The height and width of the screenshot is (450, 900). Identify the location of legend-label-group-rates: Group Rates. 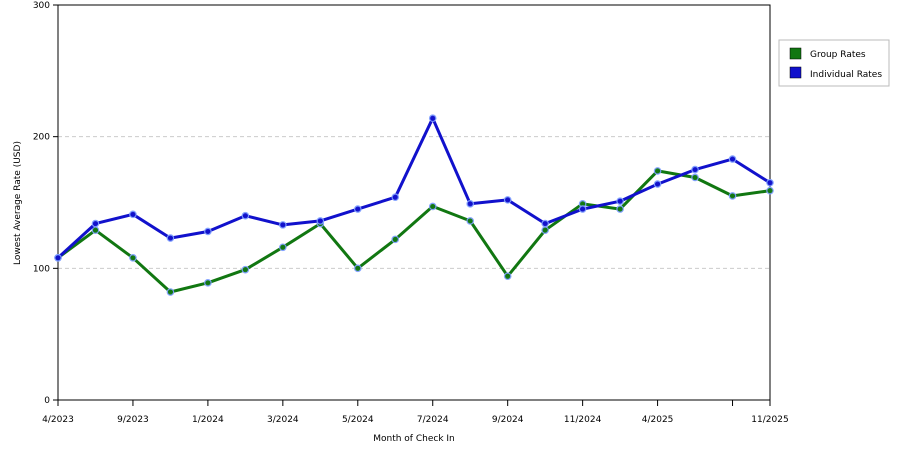
(838, 55).